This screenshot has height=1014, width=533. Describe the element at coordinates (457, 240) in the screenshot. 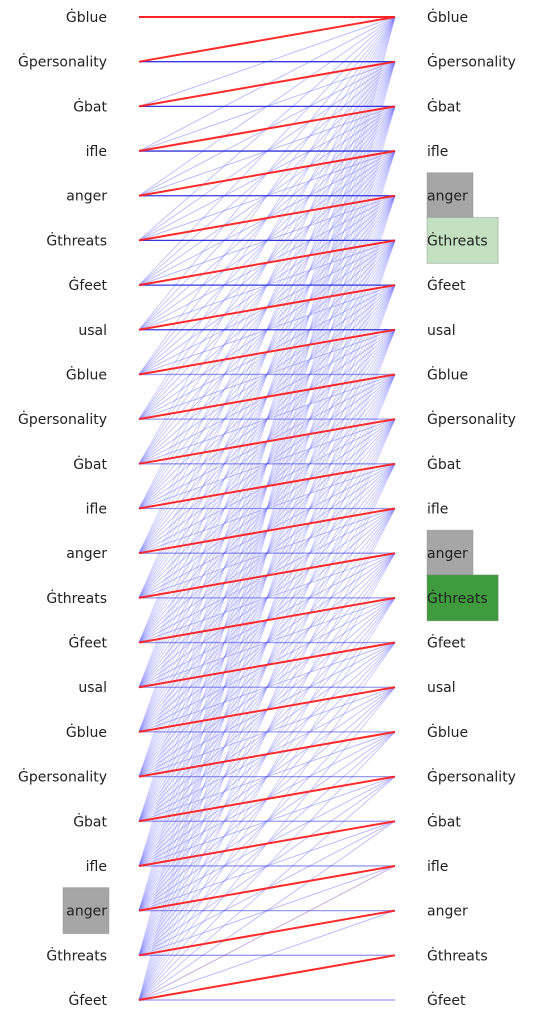

I see `right-token-label: Ġthreats` at that location.